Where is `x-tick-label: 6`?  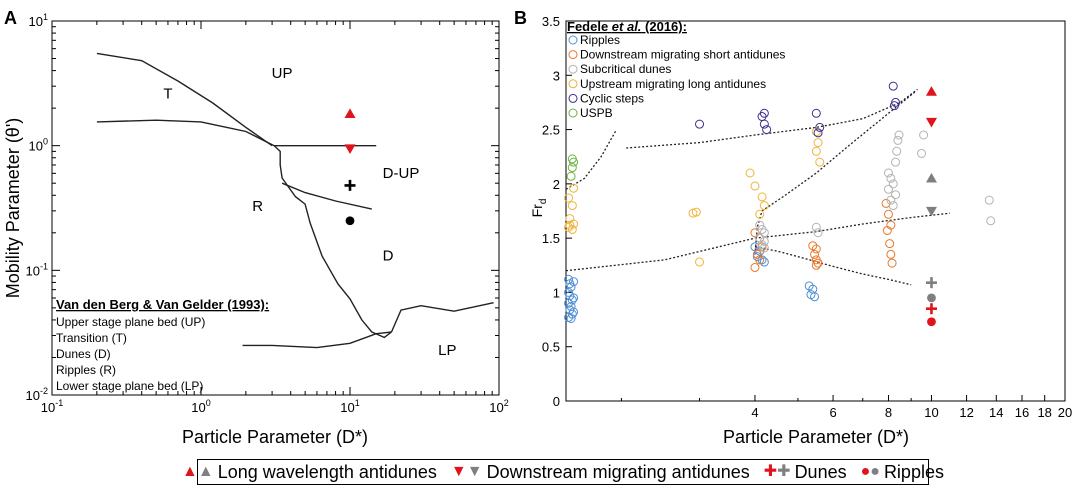 x-tick-label: 6 is located at coordinates (832, 412).